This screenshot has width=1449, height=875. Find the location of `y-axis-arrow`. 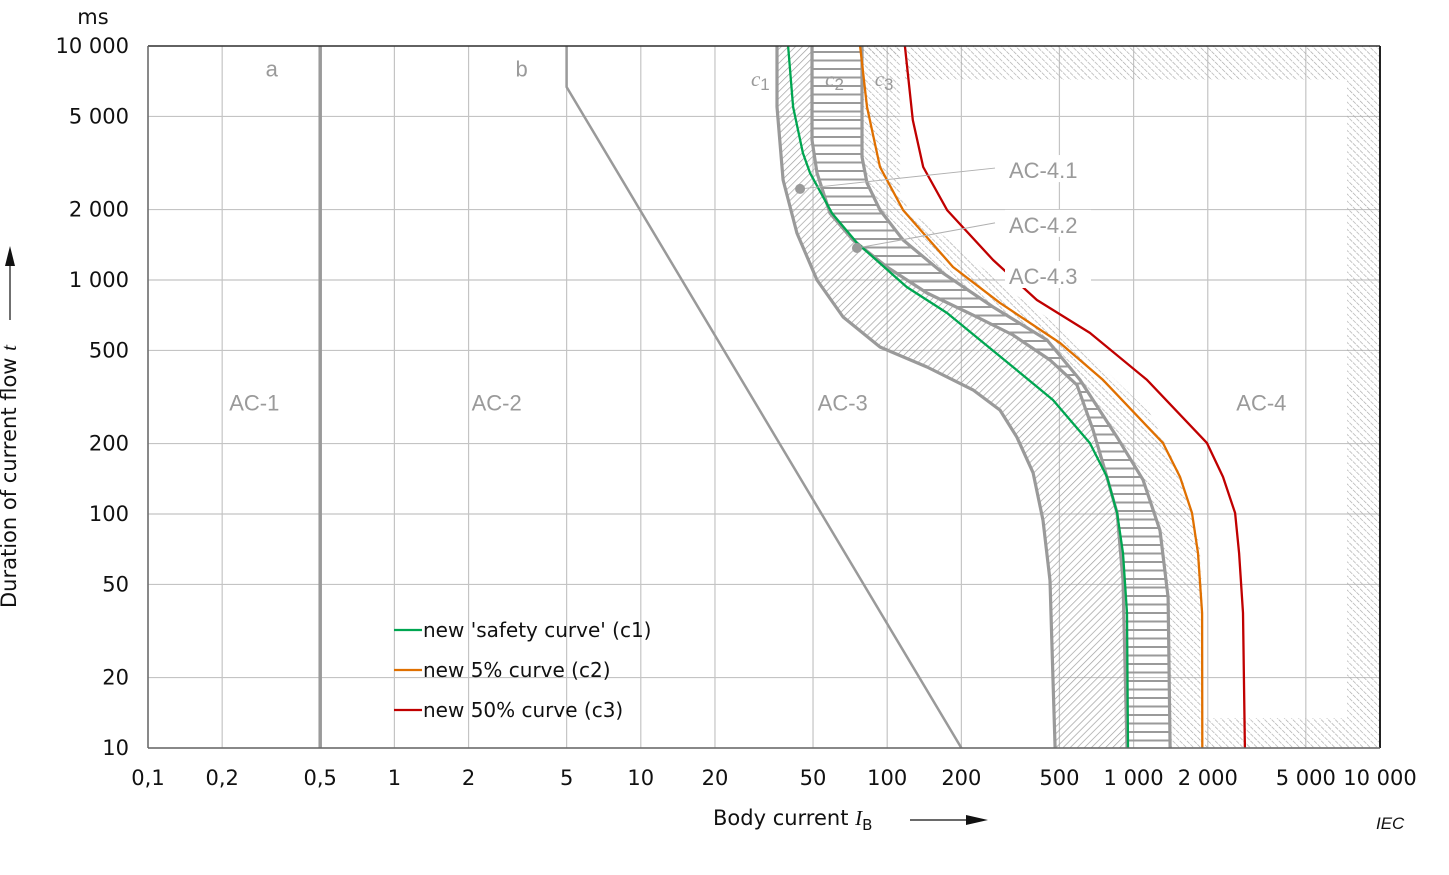

y-axis-arrow is located at coordinates (10, 283).